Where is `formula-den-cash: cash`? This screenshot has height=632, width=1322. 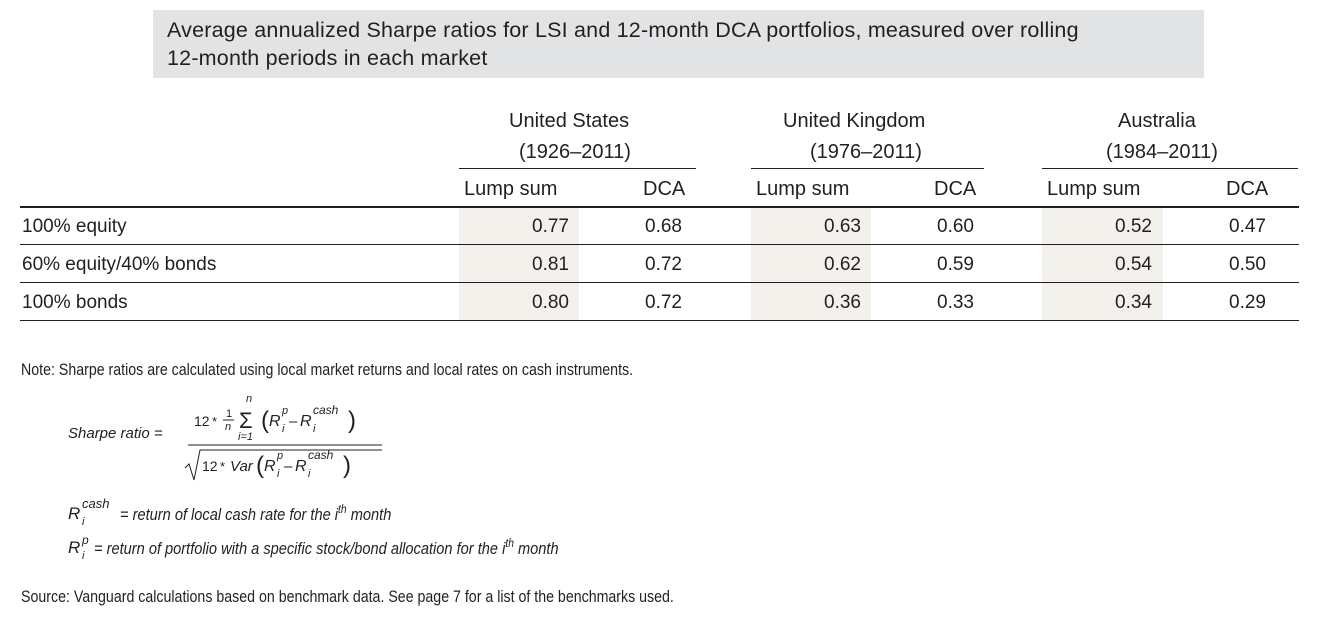
formula-den-cash: cash is located at coordinates (321, 455).